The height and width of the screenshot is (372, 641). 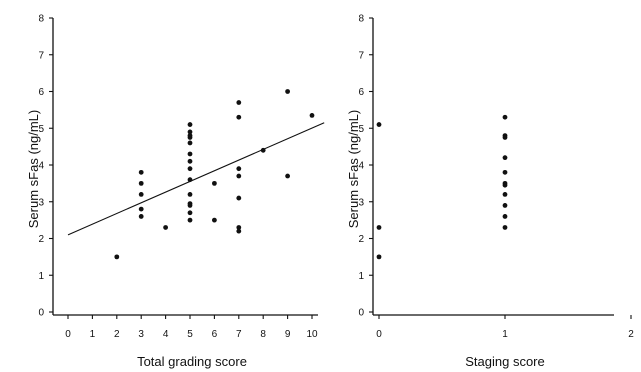 What do you see at coordinates (41, 92) in the screenshot?
I see `chart-left-y-tick-label: 6` at bounding box center [41, 92].